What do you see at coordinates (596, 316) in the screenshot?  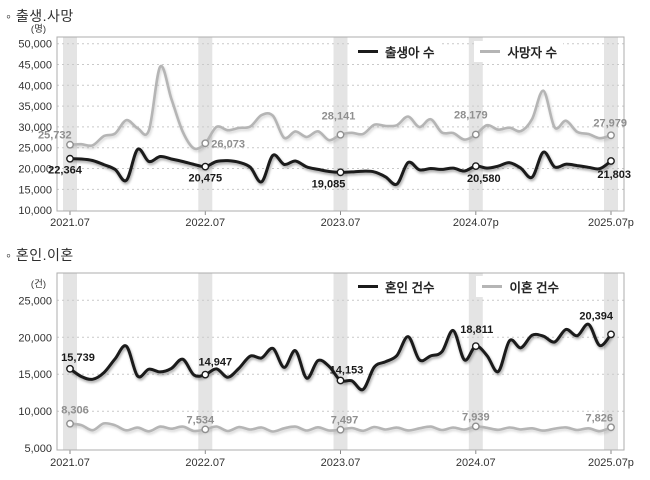 I see `marriages-data-label: 20,394` at bounding box center [596, 316].